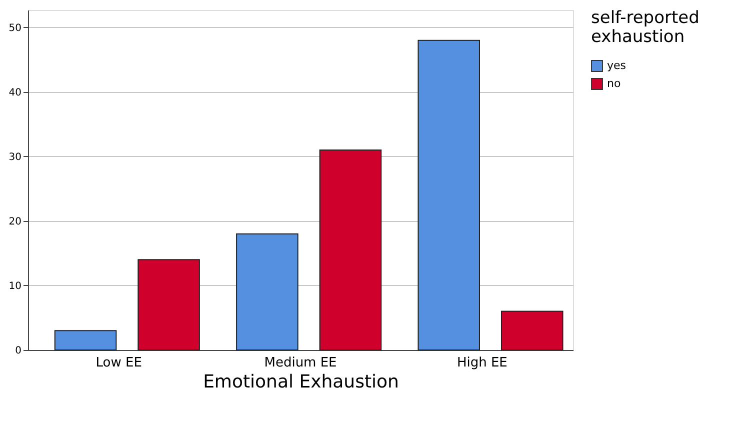  What do you see at coordinates (614, 83) in the screenshot?
I see `legend-label: no` at bounding box center [614, 83].